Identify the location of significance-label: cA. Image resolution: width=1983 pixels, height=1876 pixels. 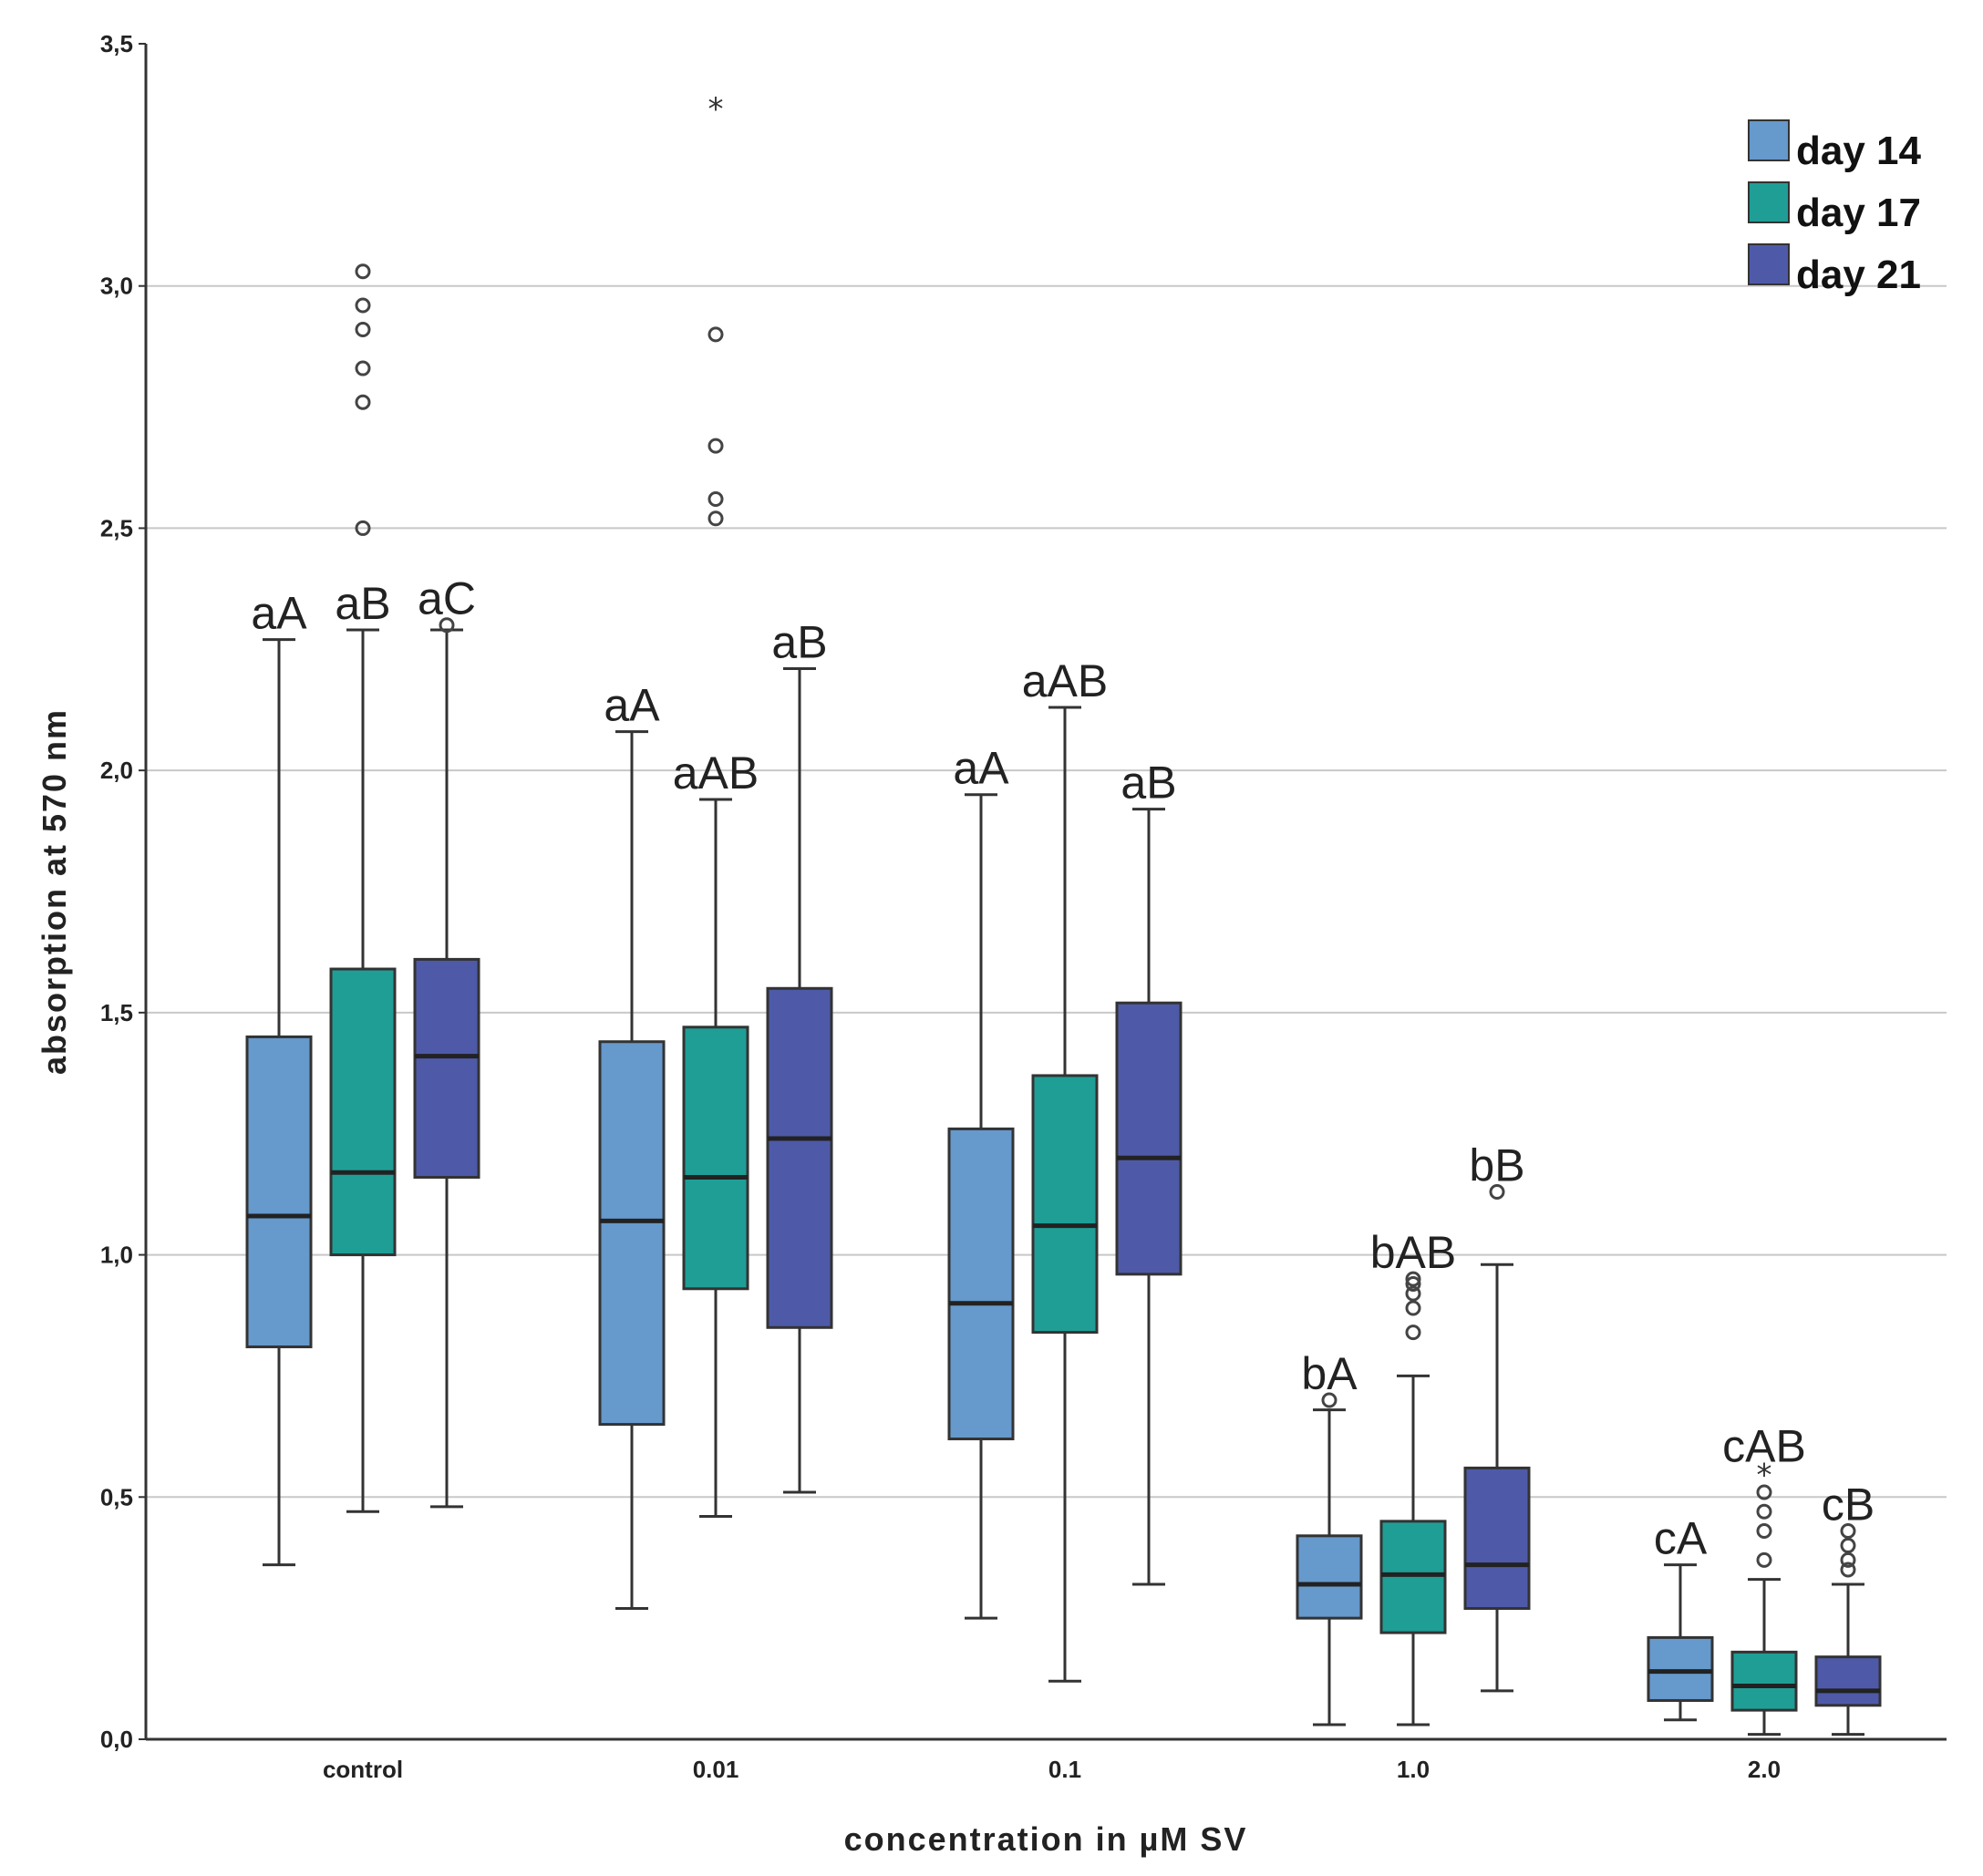
(1681, 1538).